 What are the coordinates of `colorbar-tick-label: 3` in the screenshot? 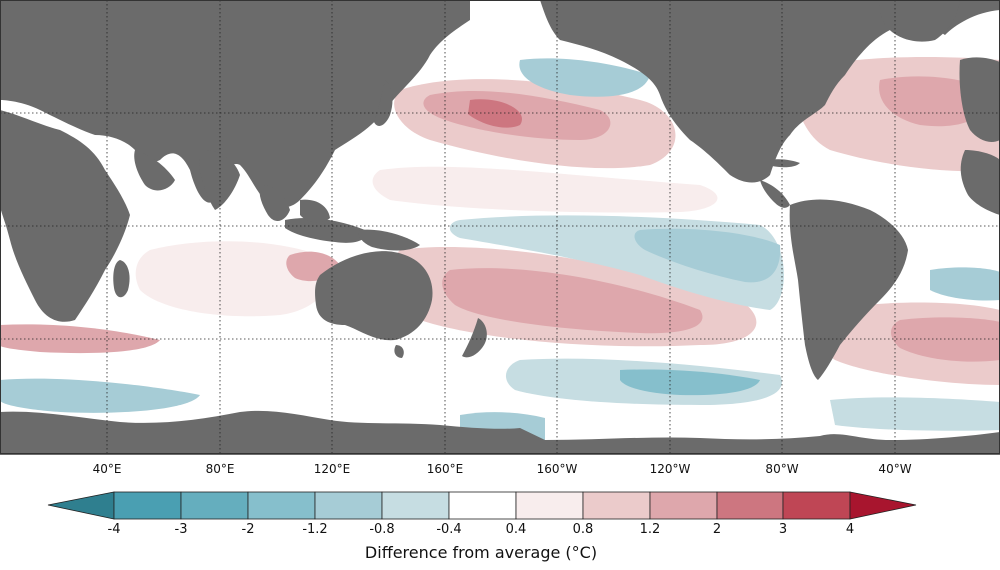 It's located at (783, 529).